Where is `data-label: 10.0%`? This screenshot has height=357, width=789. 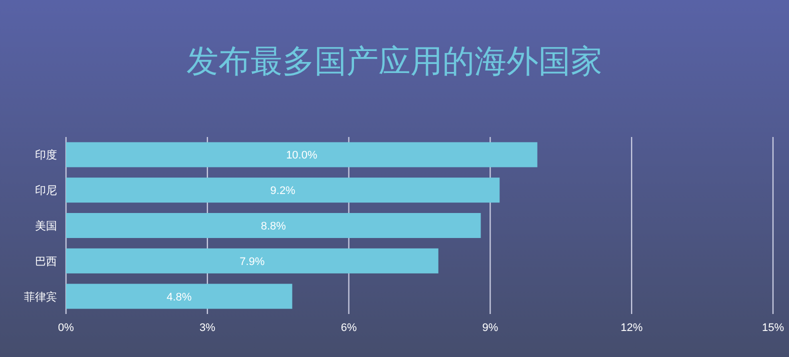 data-label: 10.0% is located at coordinates (302, 156).